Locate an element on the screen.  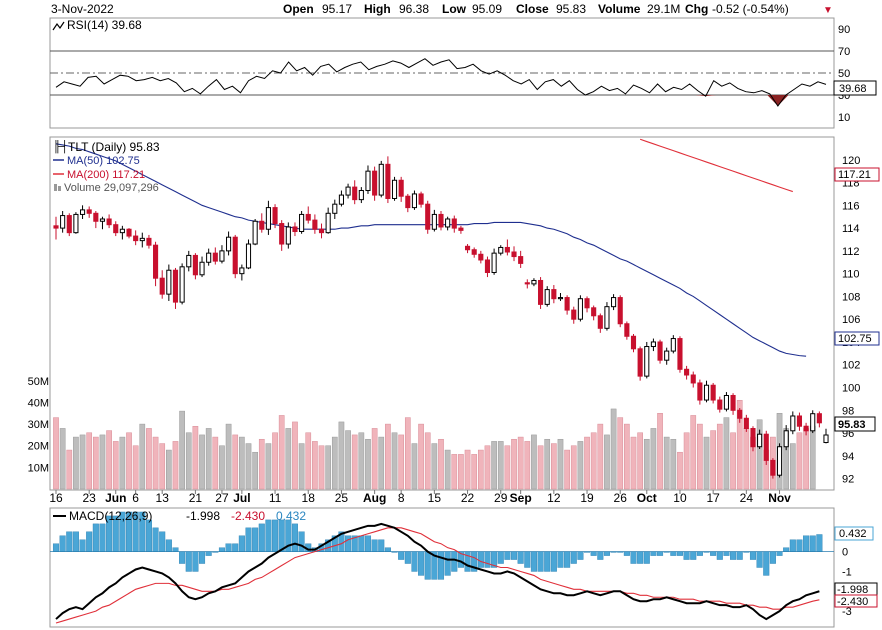
x-tick-label: 12 is located at coordinates (554, 498).